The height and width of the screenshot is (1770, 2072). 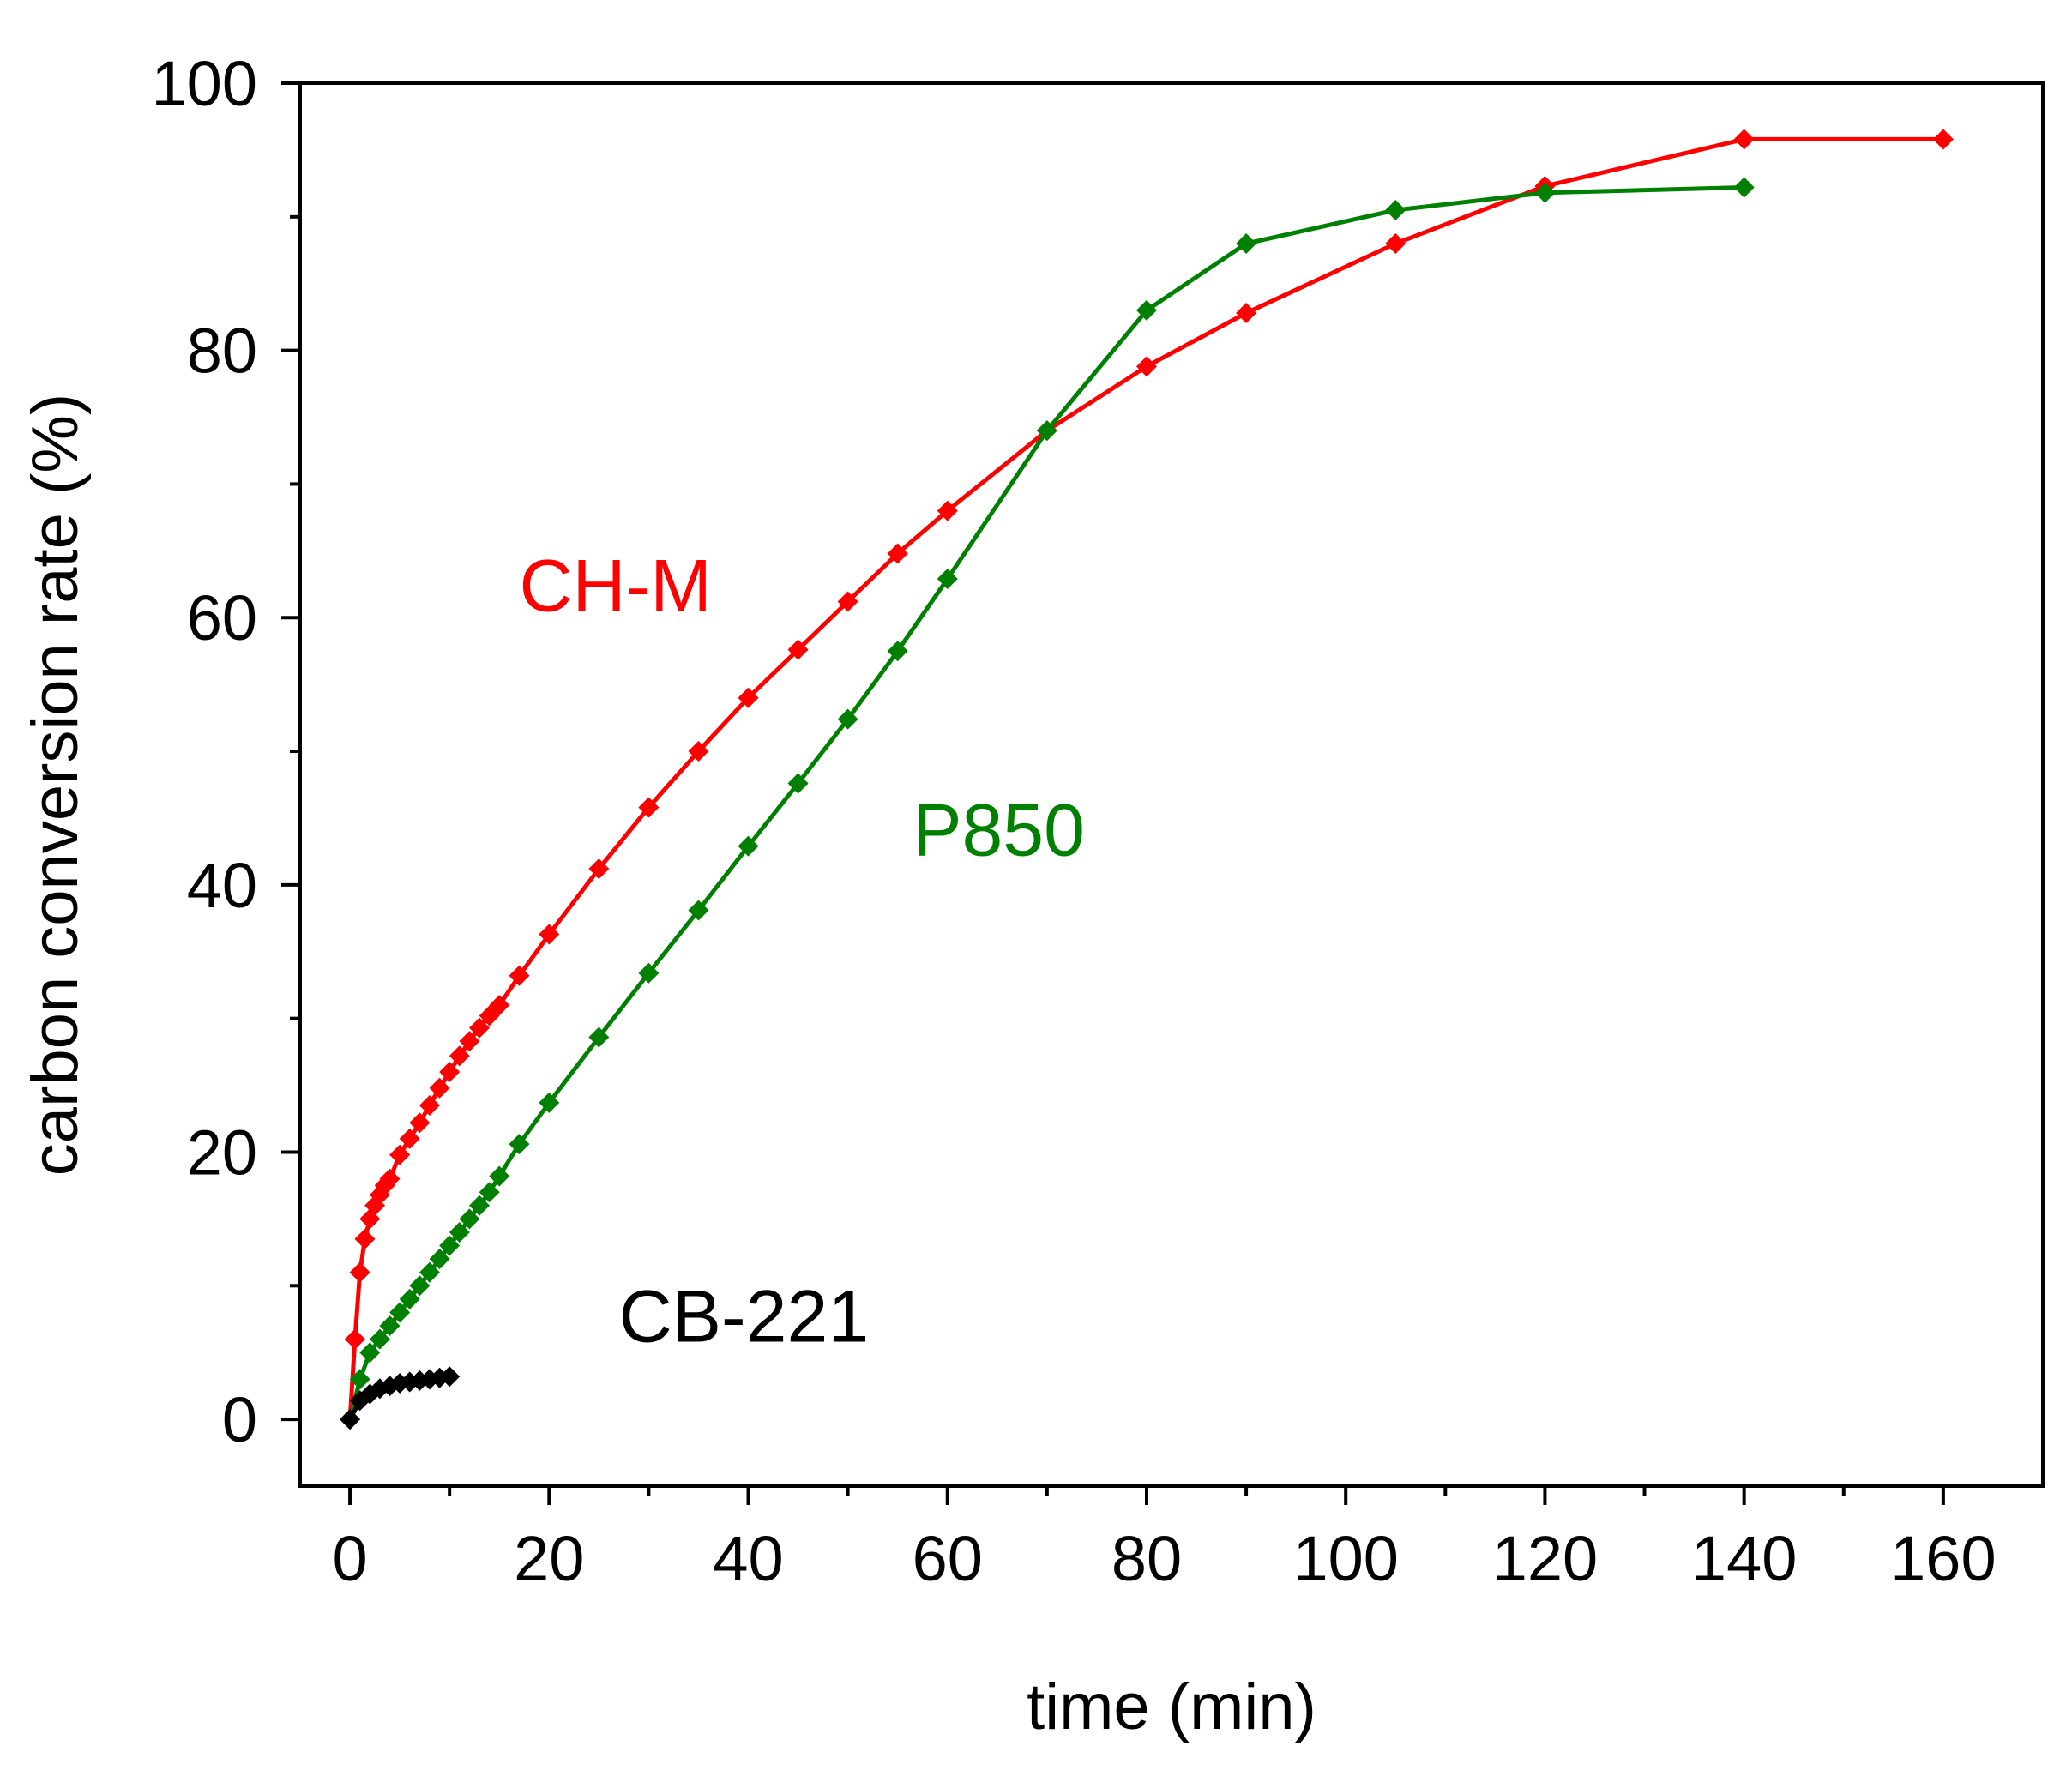 What do you see at coordinates (1545, 1558) in the screenshot?
I see `x-tick-label: 120` at bounding box center [1545, 1558].